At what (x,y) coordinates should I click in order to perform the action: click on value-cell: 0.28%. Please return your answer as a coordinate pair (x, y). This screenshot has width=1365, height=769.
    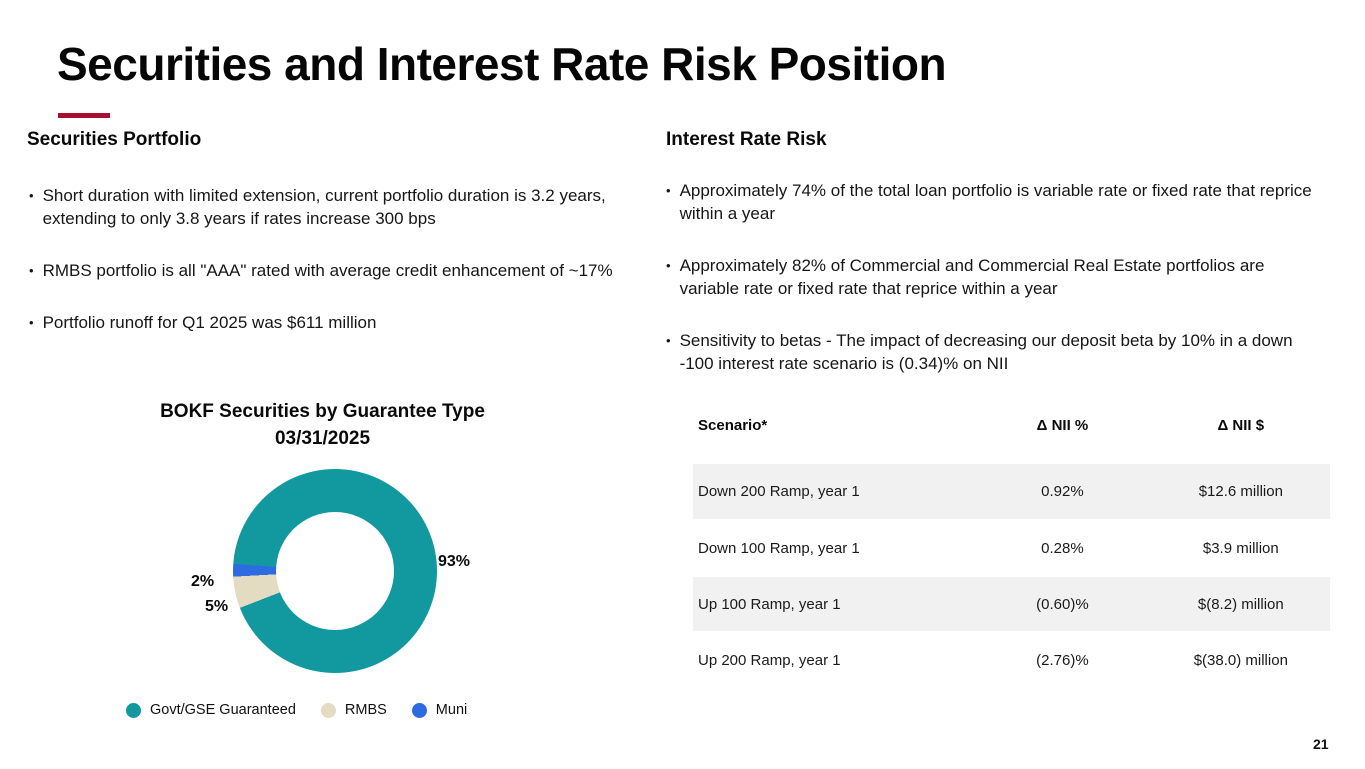
    Looking at the image, I should click on (1062, 548).